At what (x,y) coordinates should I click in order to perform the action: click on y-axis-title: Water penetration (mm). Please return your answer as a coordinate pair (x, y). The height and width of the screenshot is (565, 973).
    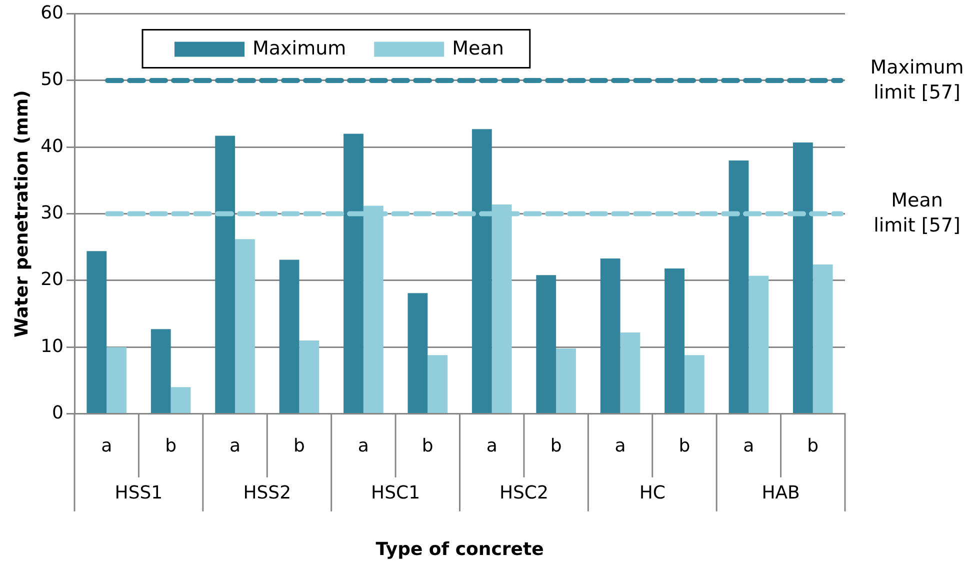
    Looking at the image, I should click on (21, 214).